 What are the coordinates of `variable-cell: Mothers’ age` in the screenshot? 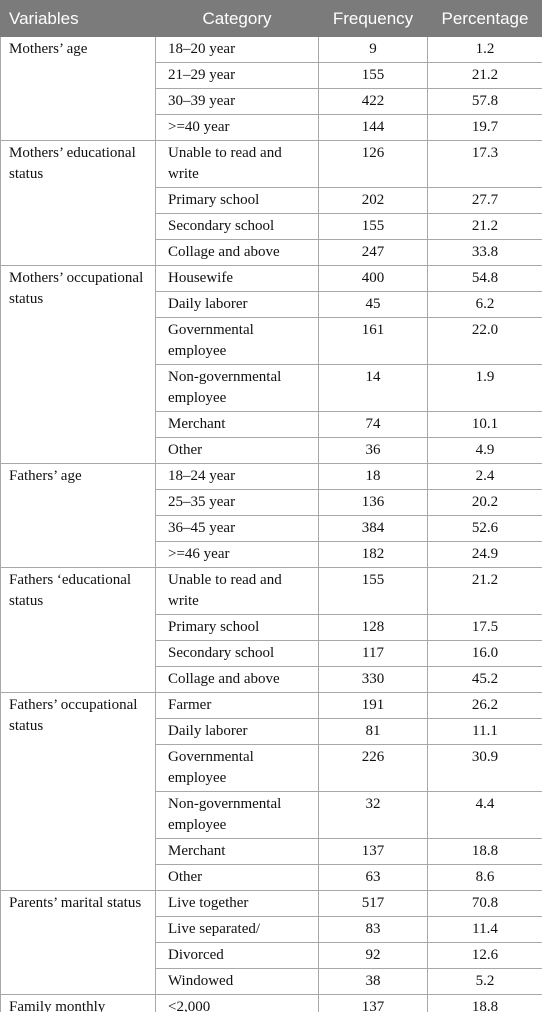 It's located at (78, 88).